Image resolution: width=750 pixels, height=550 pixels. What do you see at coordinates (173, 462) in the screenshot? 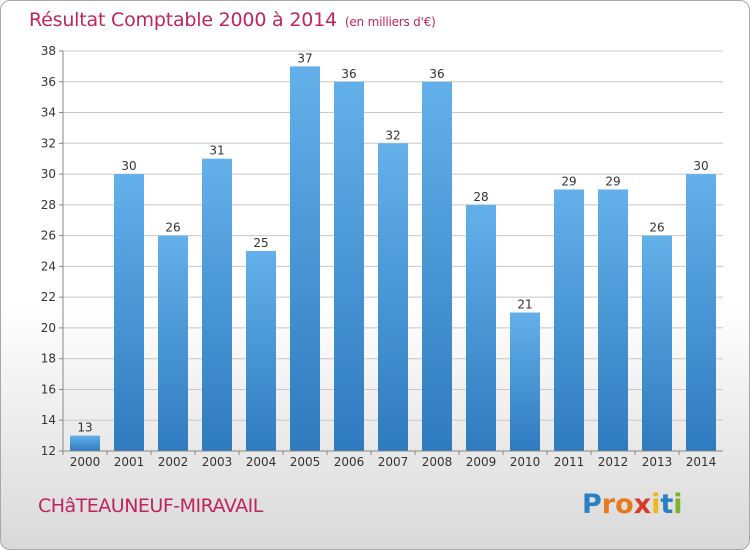
I see `x-tick-label-2002: 2002` at bounding box center [173, 462].